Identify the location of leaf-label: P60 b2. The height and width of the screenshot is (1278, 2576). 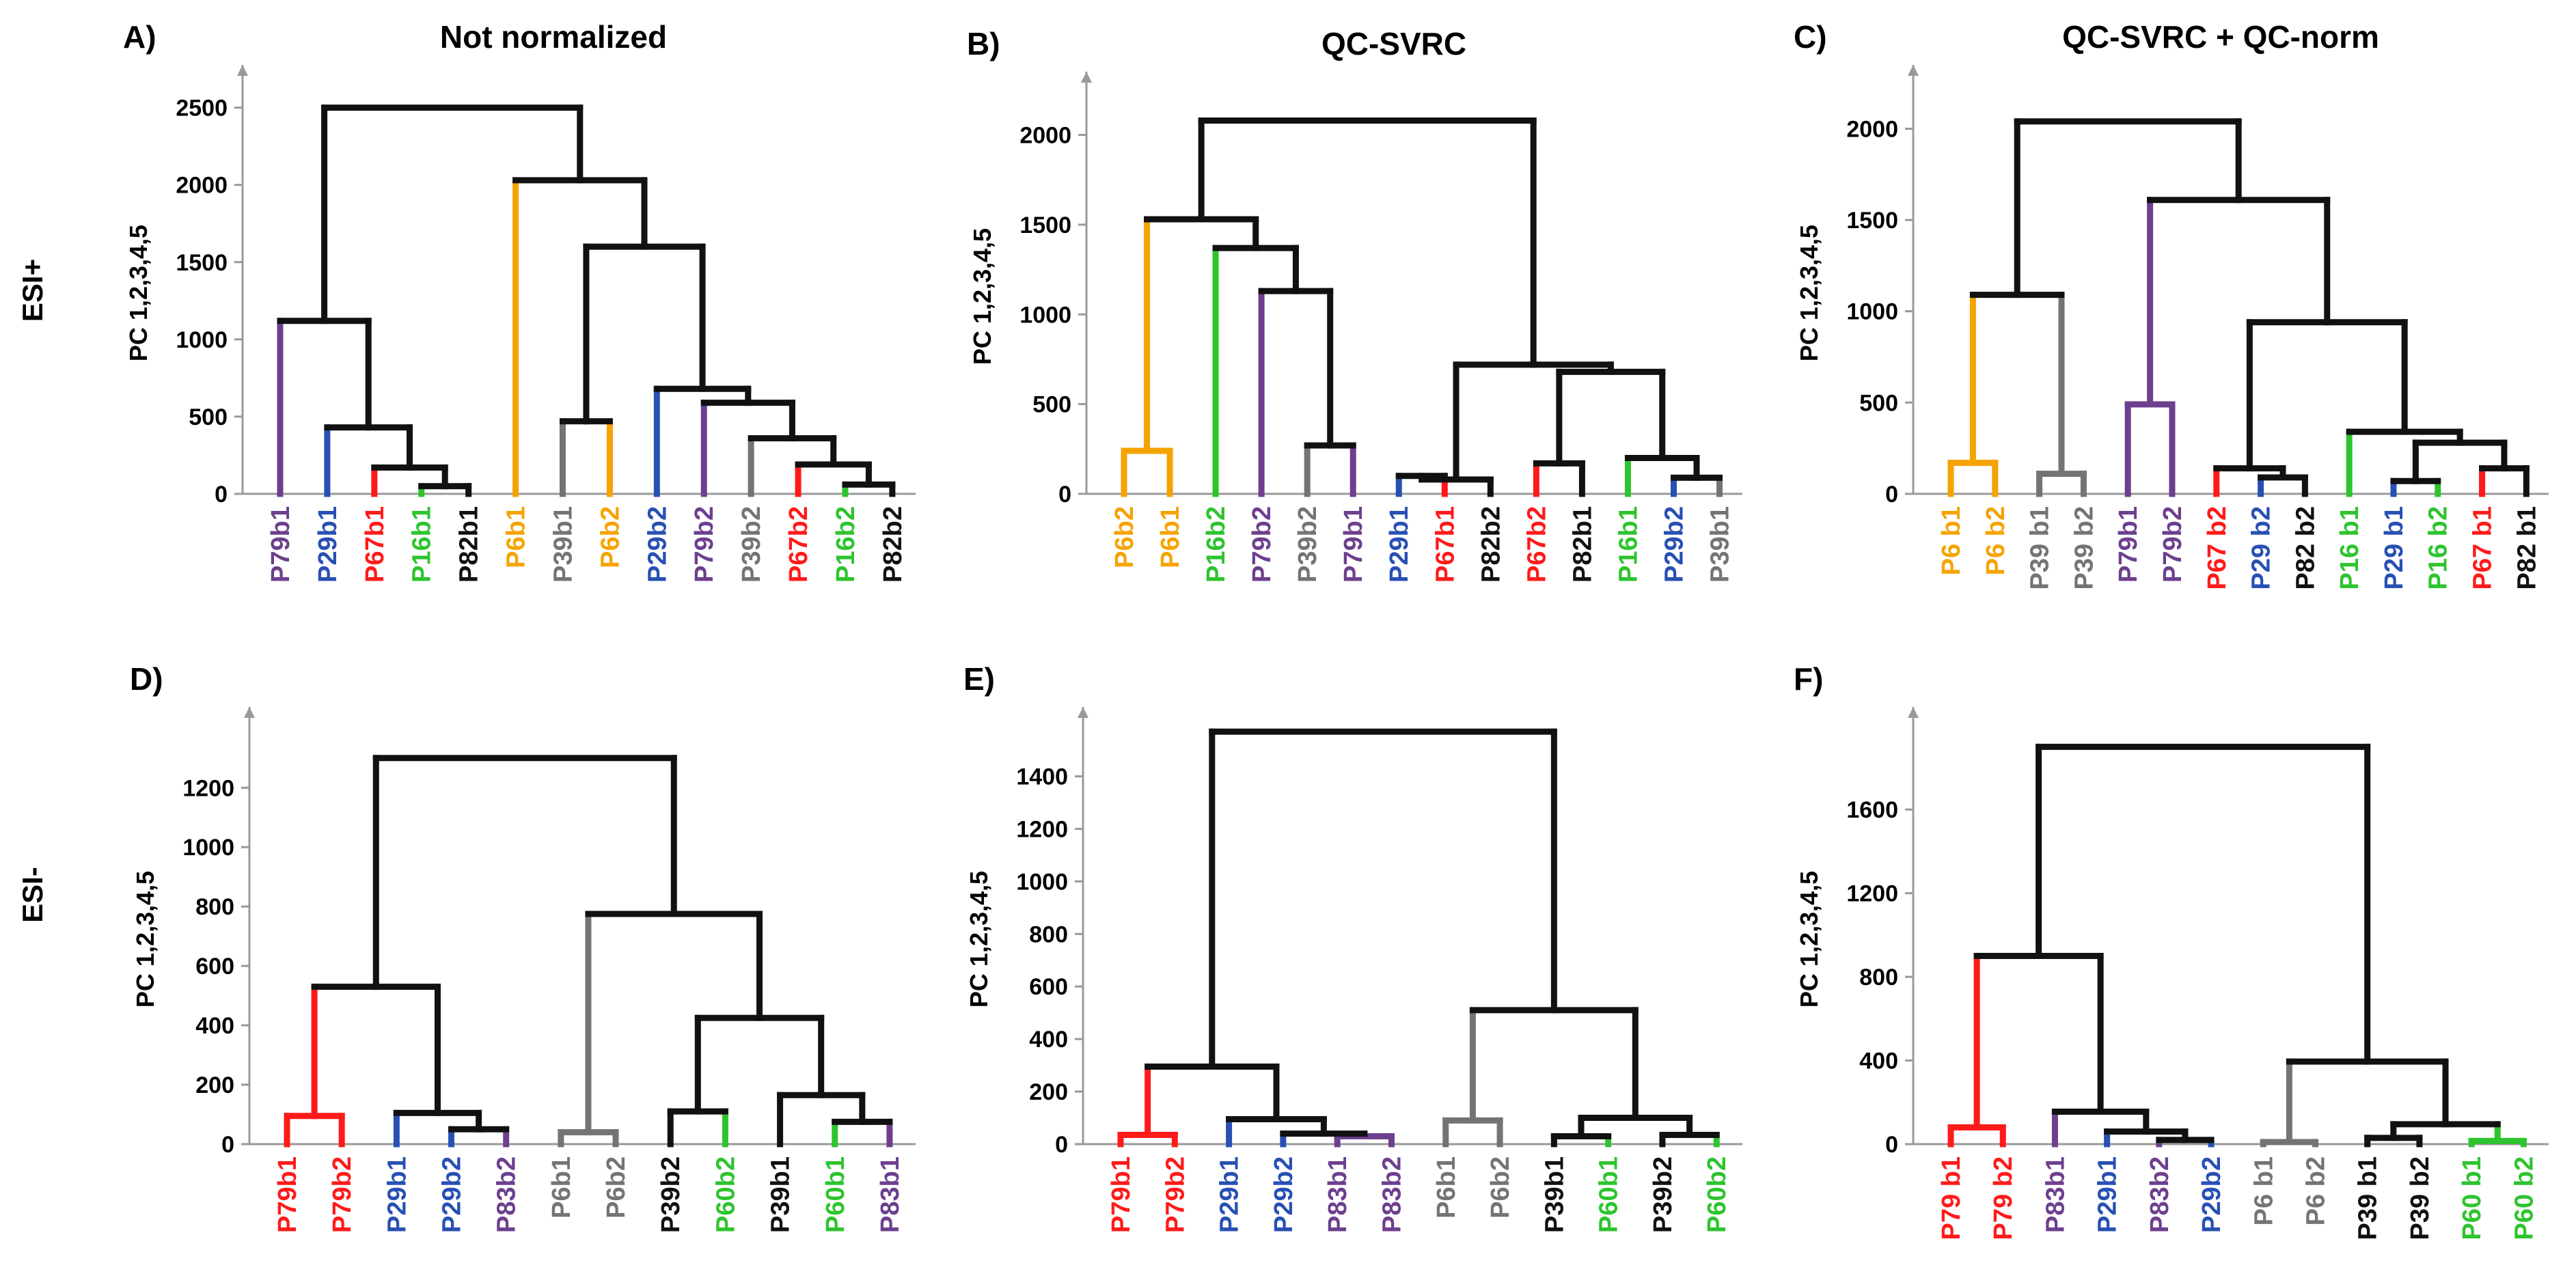
(2524, 1198).